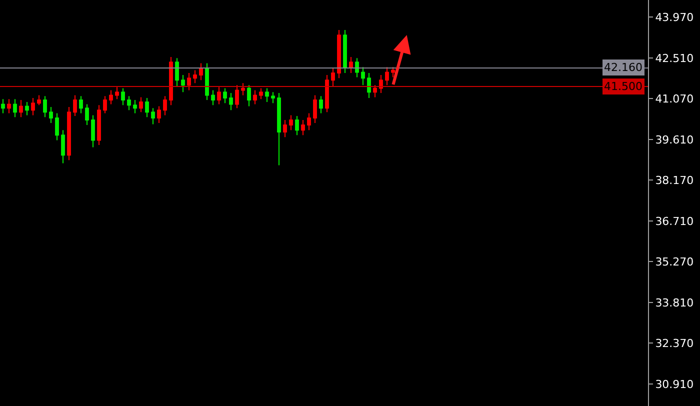  I want to click on y-tick-label: 39.610, so click(674, 139).